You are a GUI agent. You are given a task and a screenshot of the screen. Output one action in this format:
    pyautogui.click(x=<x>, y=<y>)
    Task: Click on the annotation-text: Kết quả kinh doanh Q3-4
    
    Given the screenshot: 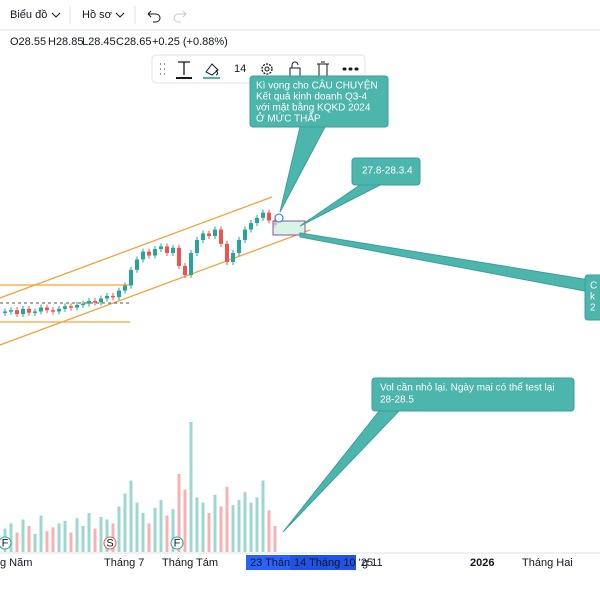 What is the action you would take?
    pyautogui.click(x=312, y=97)
    